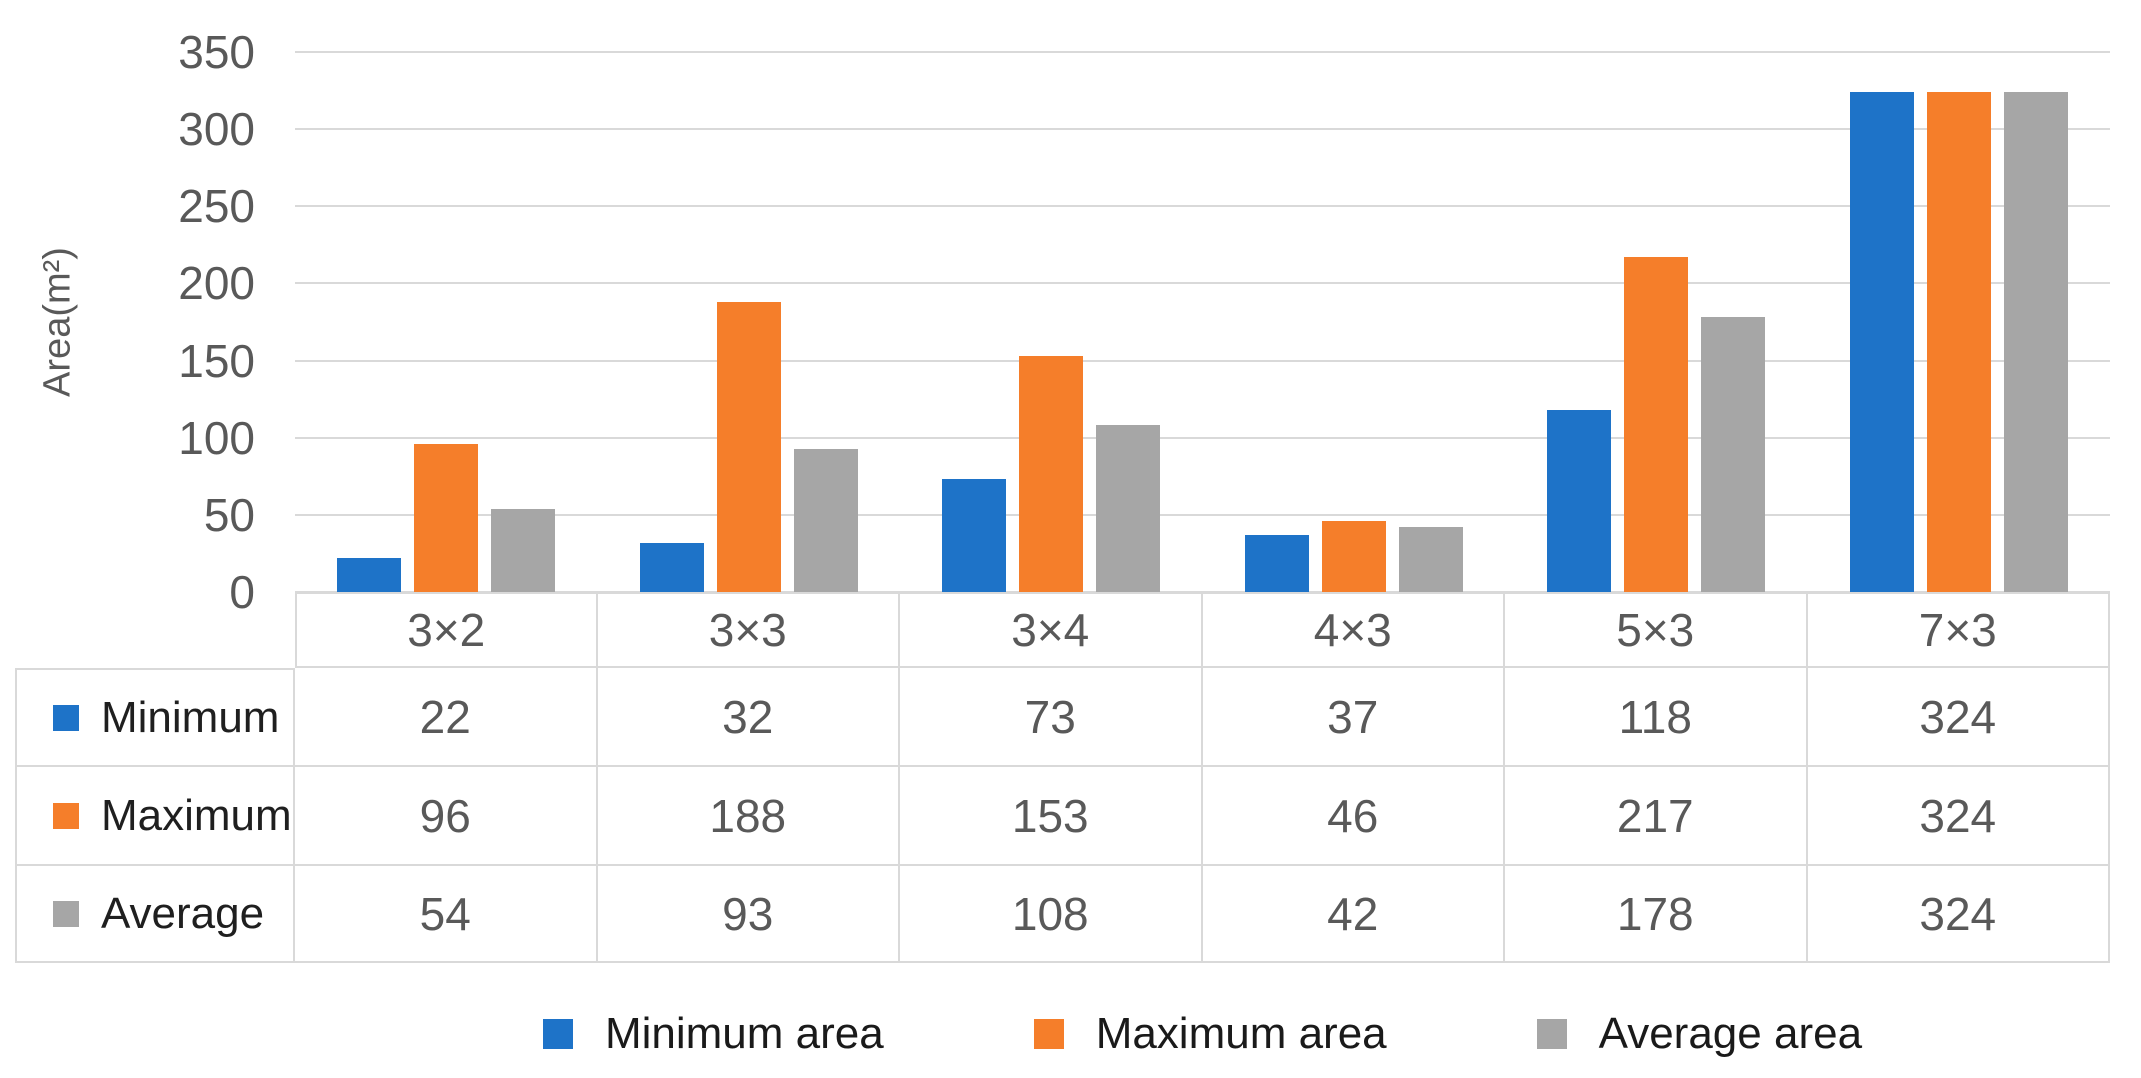  Describe the element at coordinates (229, 514) in the screenshot. I see `y-tick-label-50: 50` at that location.